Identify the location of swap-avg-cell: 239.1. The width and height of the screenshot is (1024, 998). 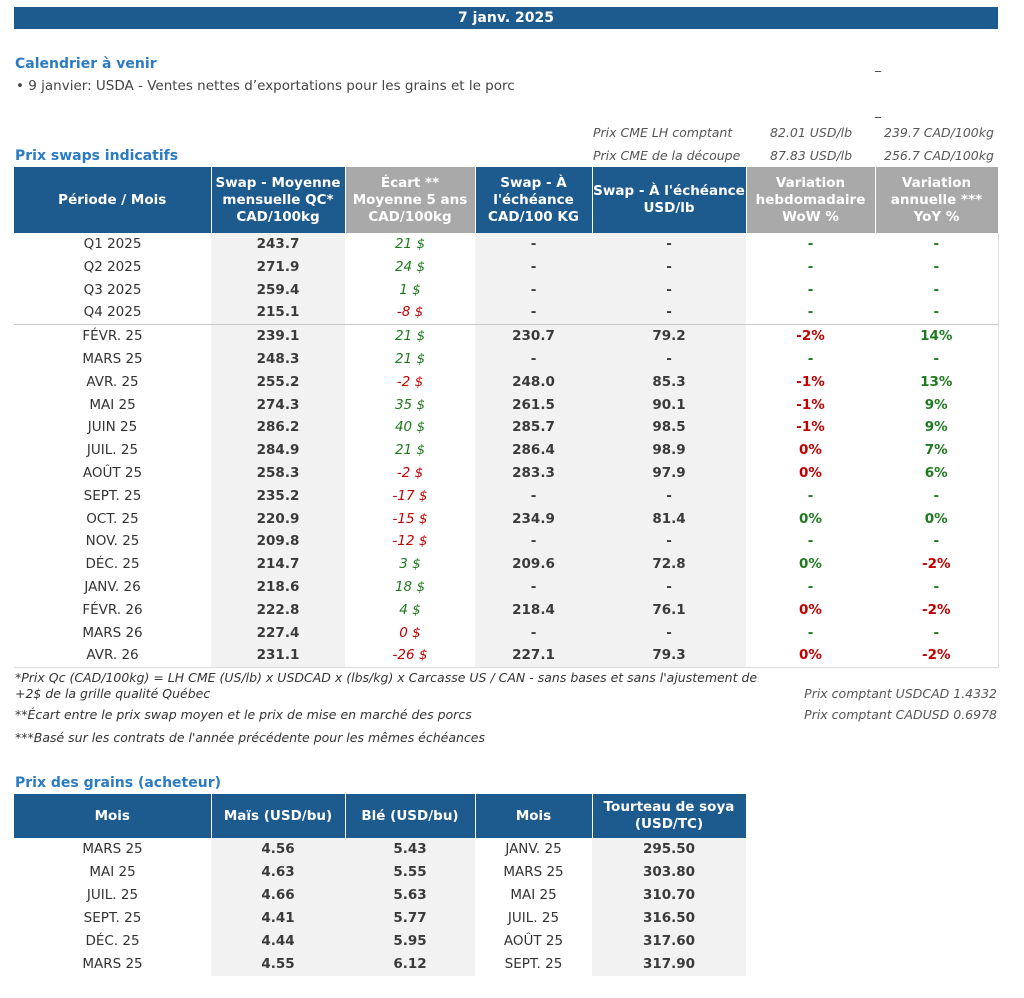
(278, 336).